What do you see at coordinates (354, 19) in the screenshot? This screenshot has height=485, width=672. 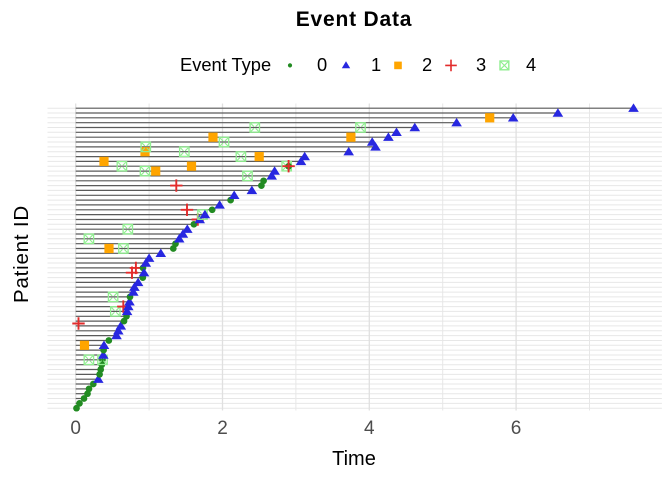 I see `svg-text: Event Data` at bounding box center [354, 19].